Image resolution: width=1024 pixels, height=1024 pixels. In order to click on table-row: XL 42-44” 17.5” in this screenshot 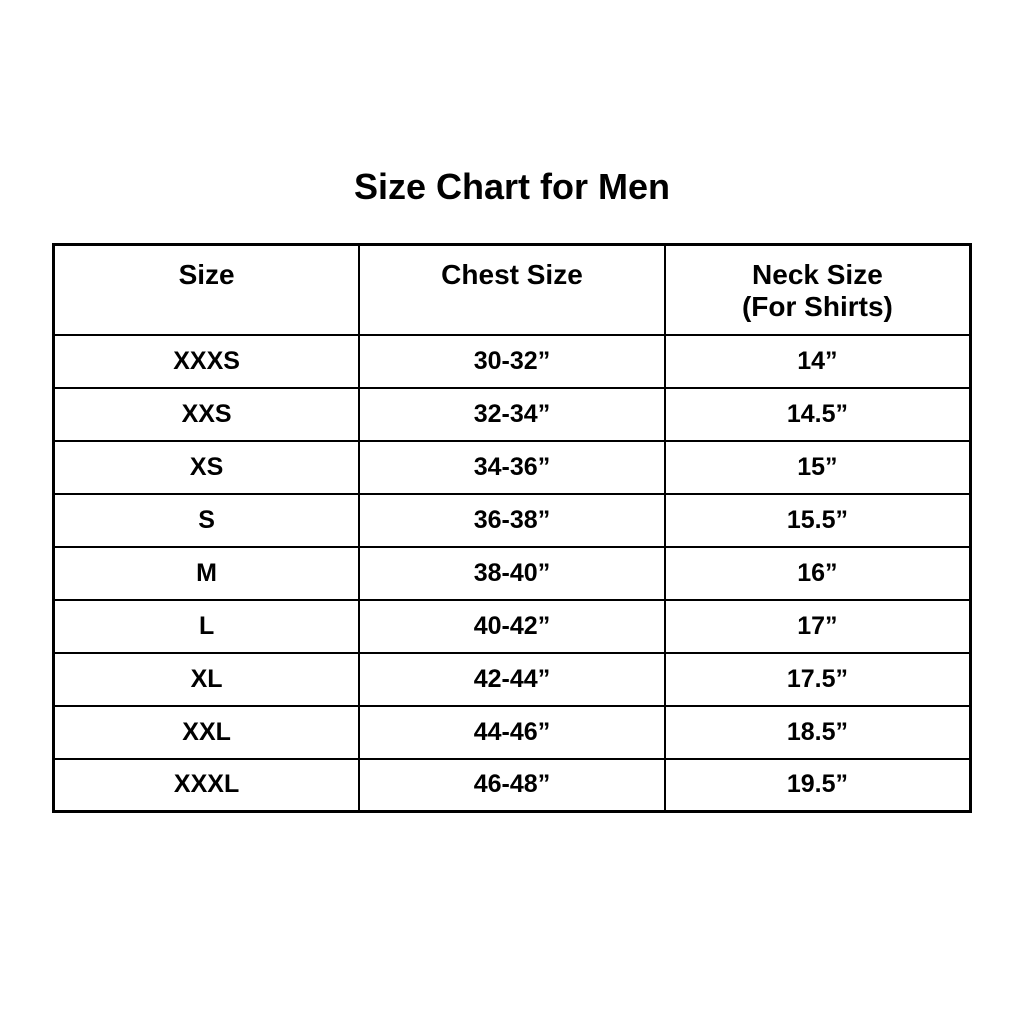, I will do `click(512, 679)`.